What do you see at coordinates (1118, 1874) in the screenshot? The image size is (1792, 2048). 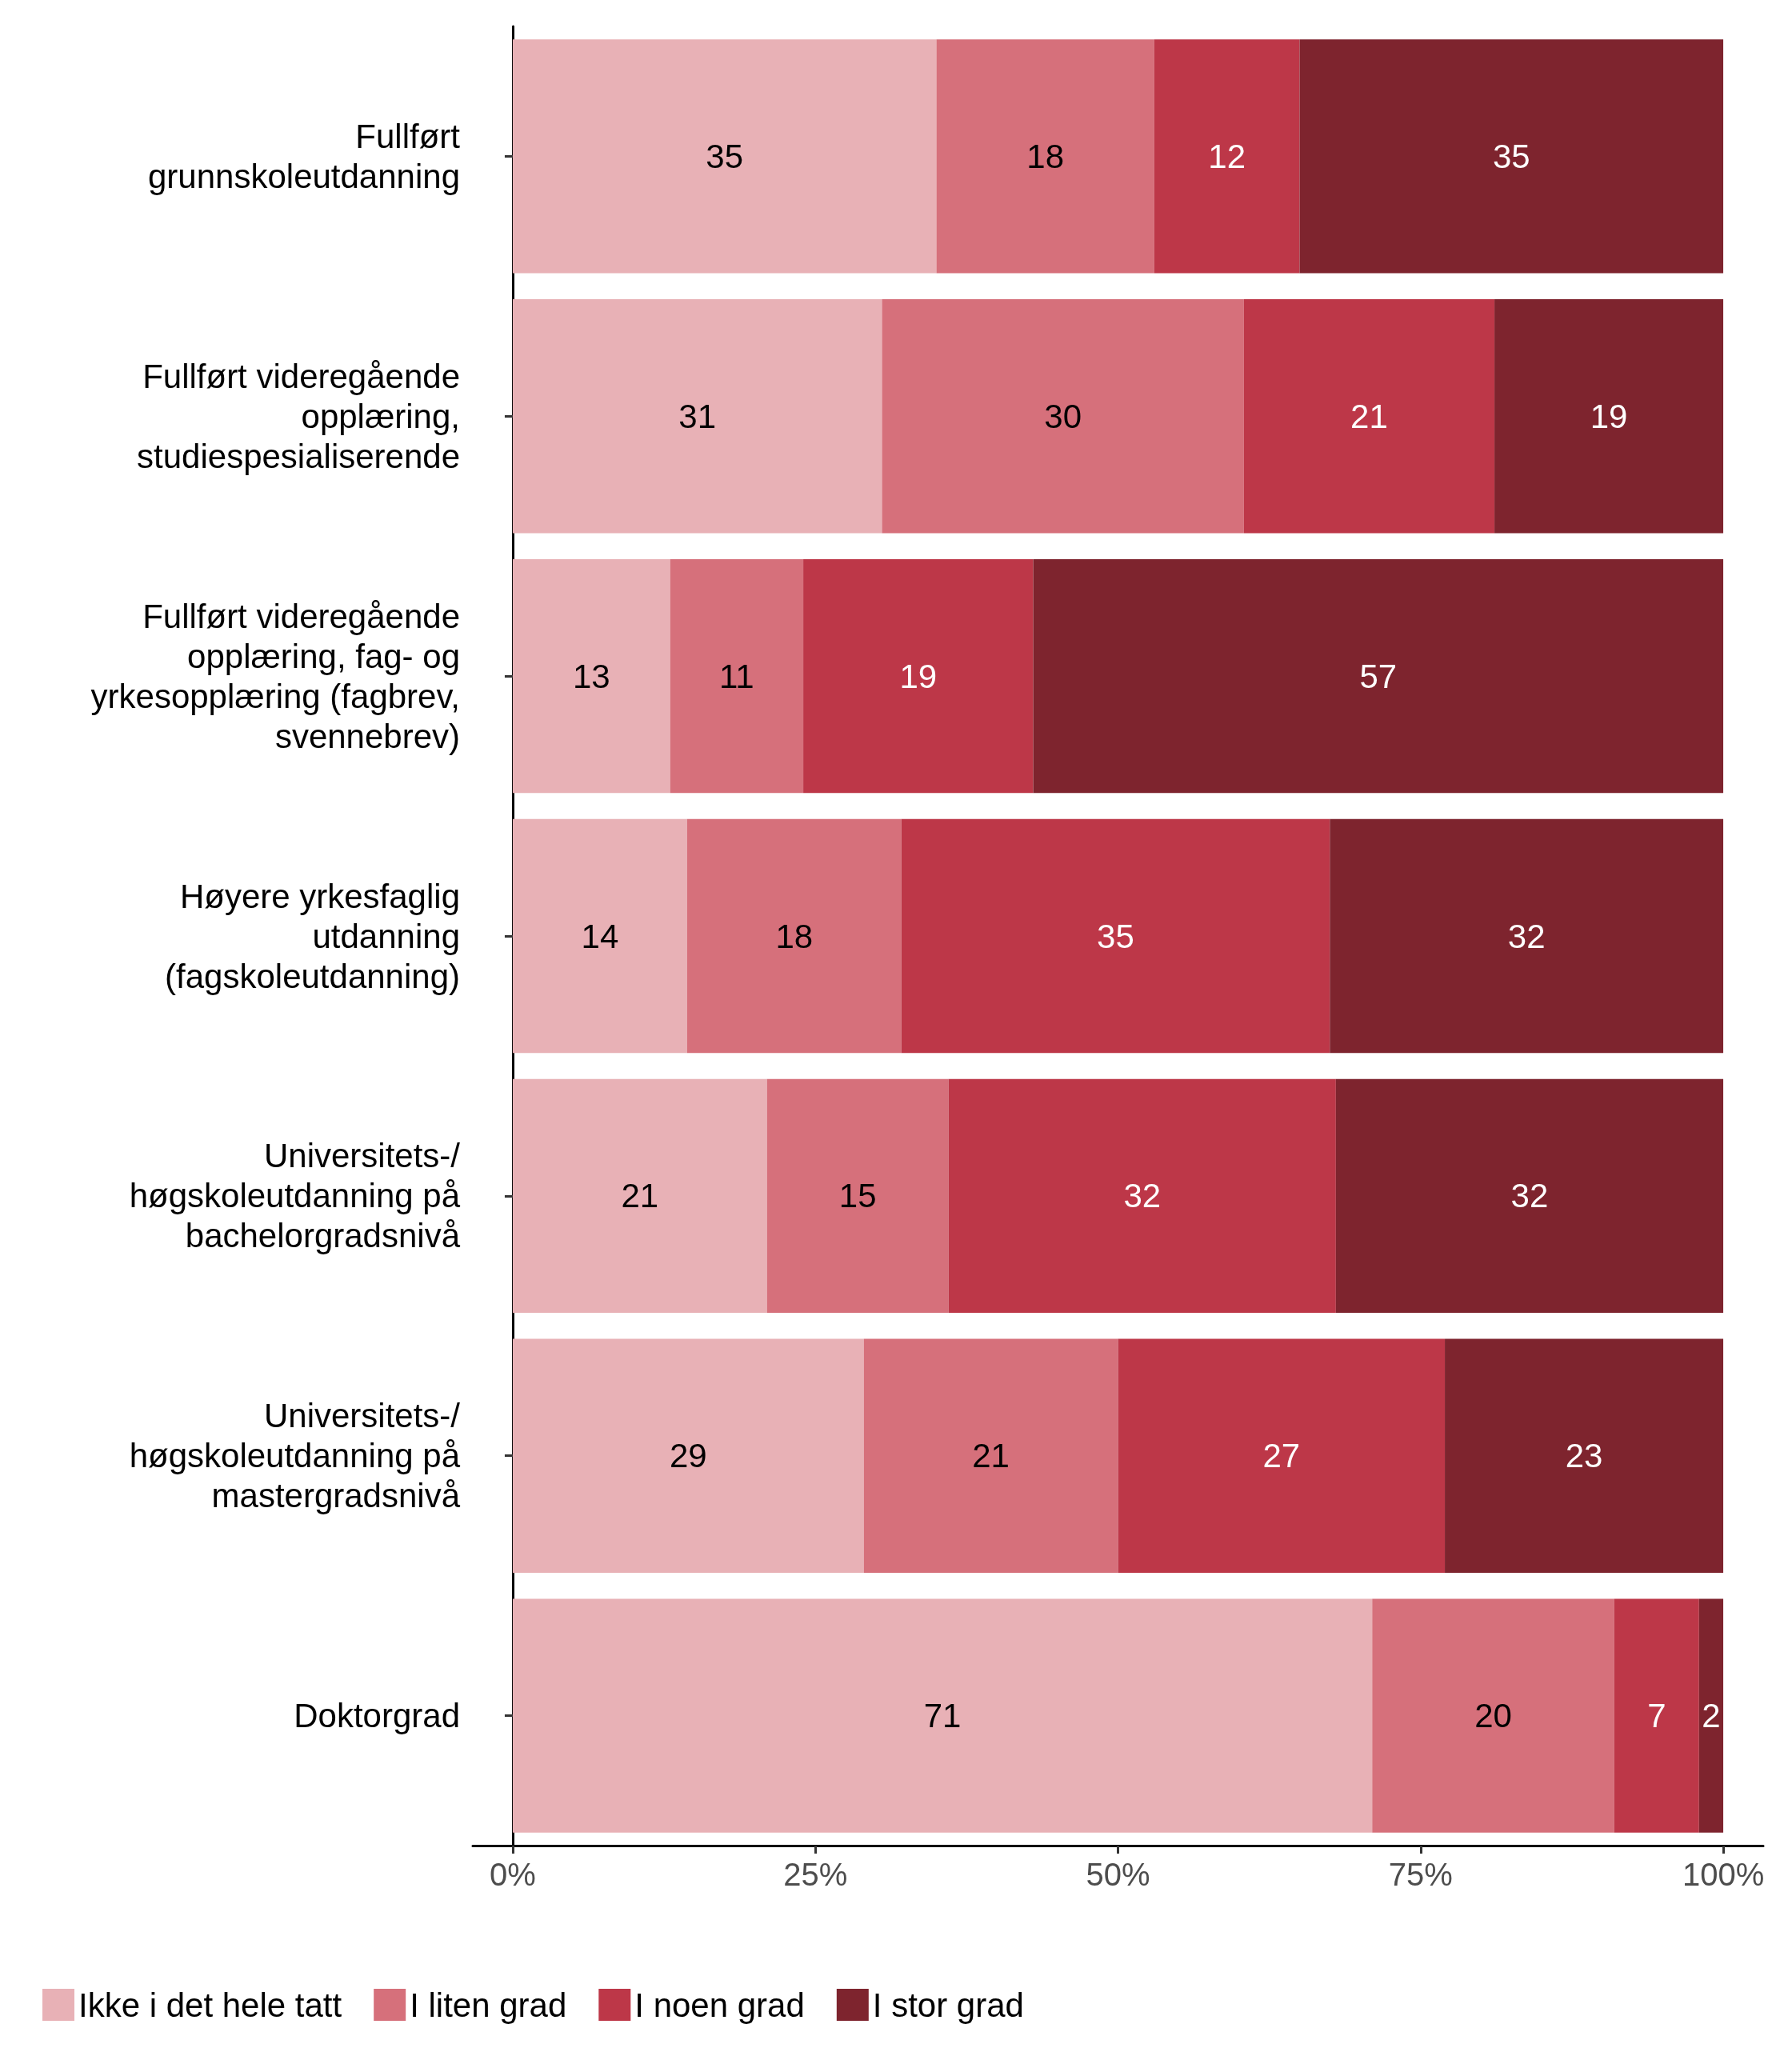 I see `x-tick-label: 50%` at bounding box center [1118, 1874].